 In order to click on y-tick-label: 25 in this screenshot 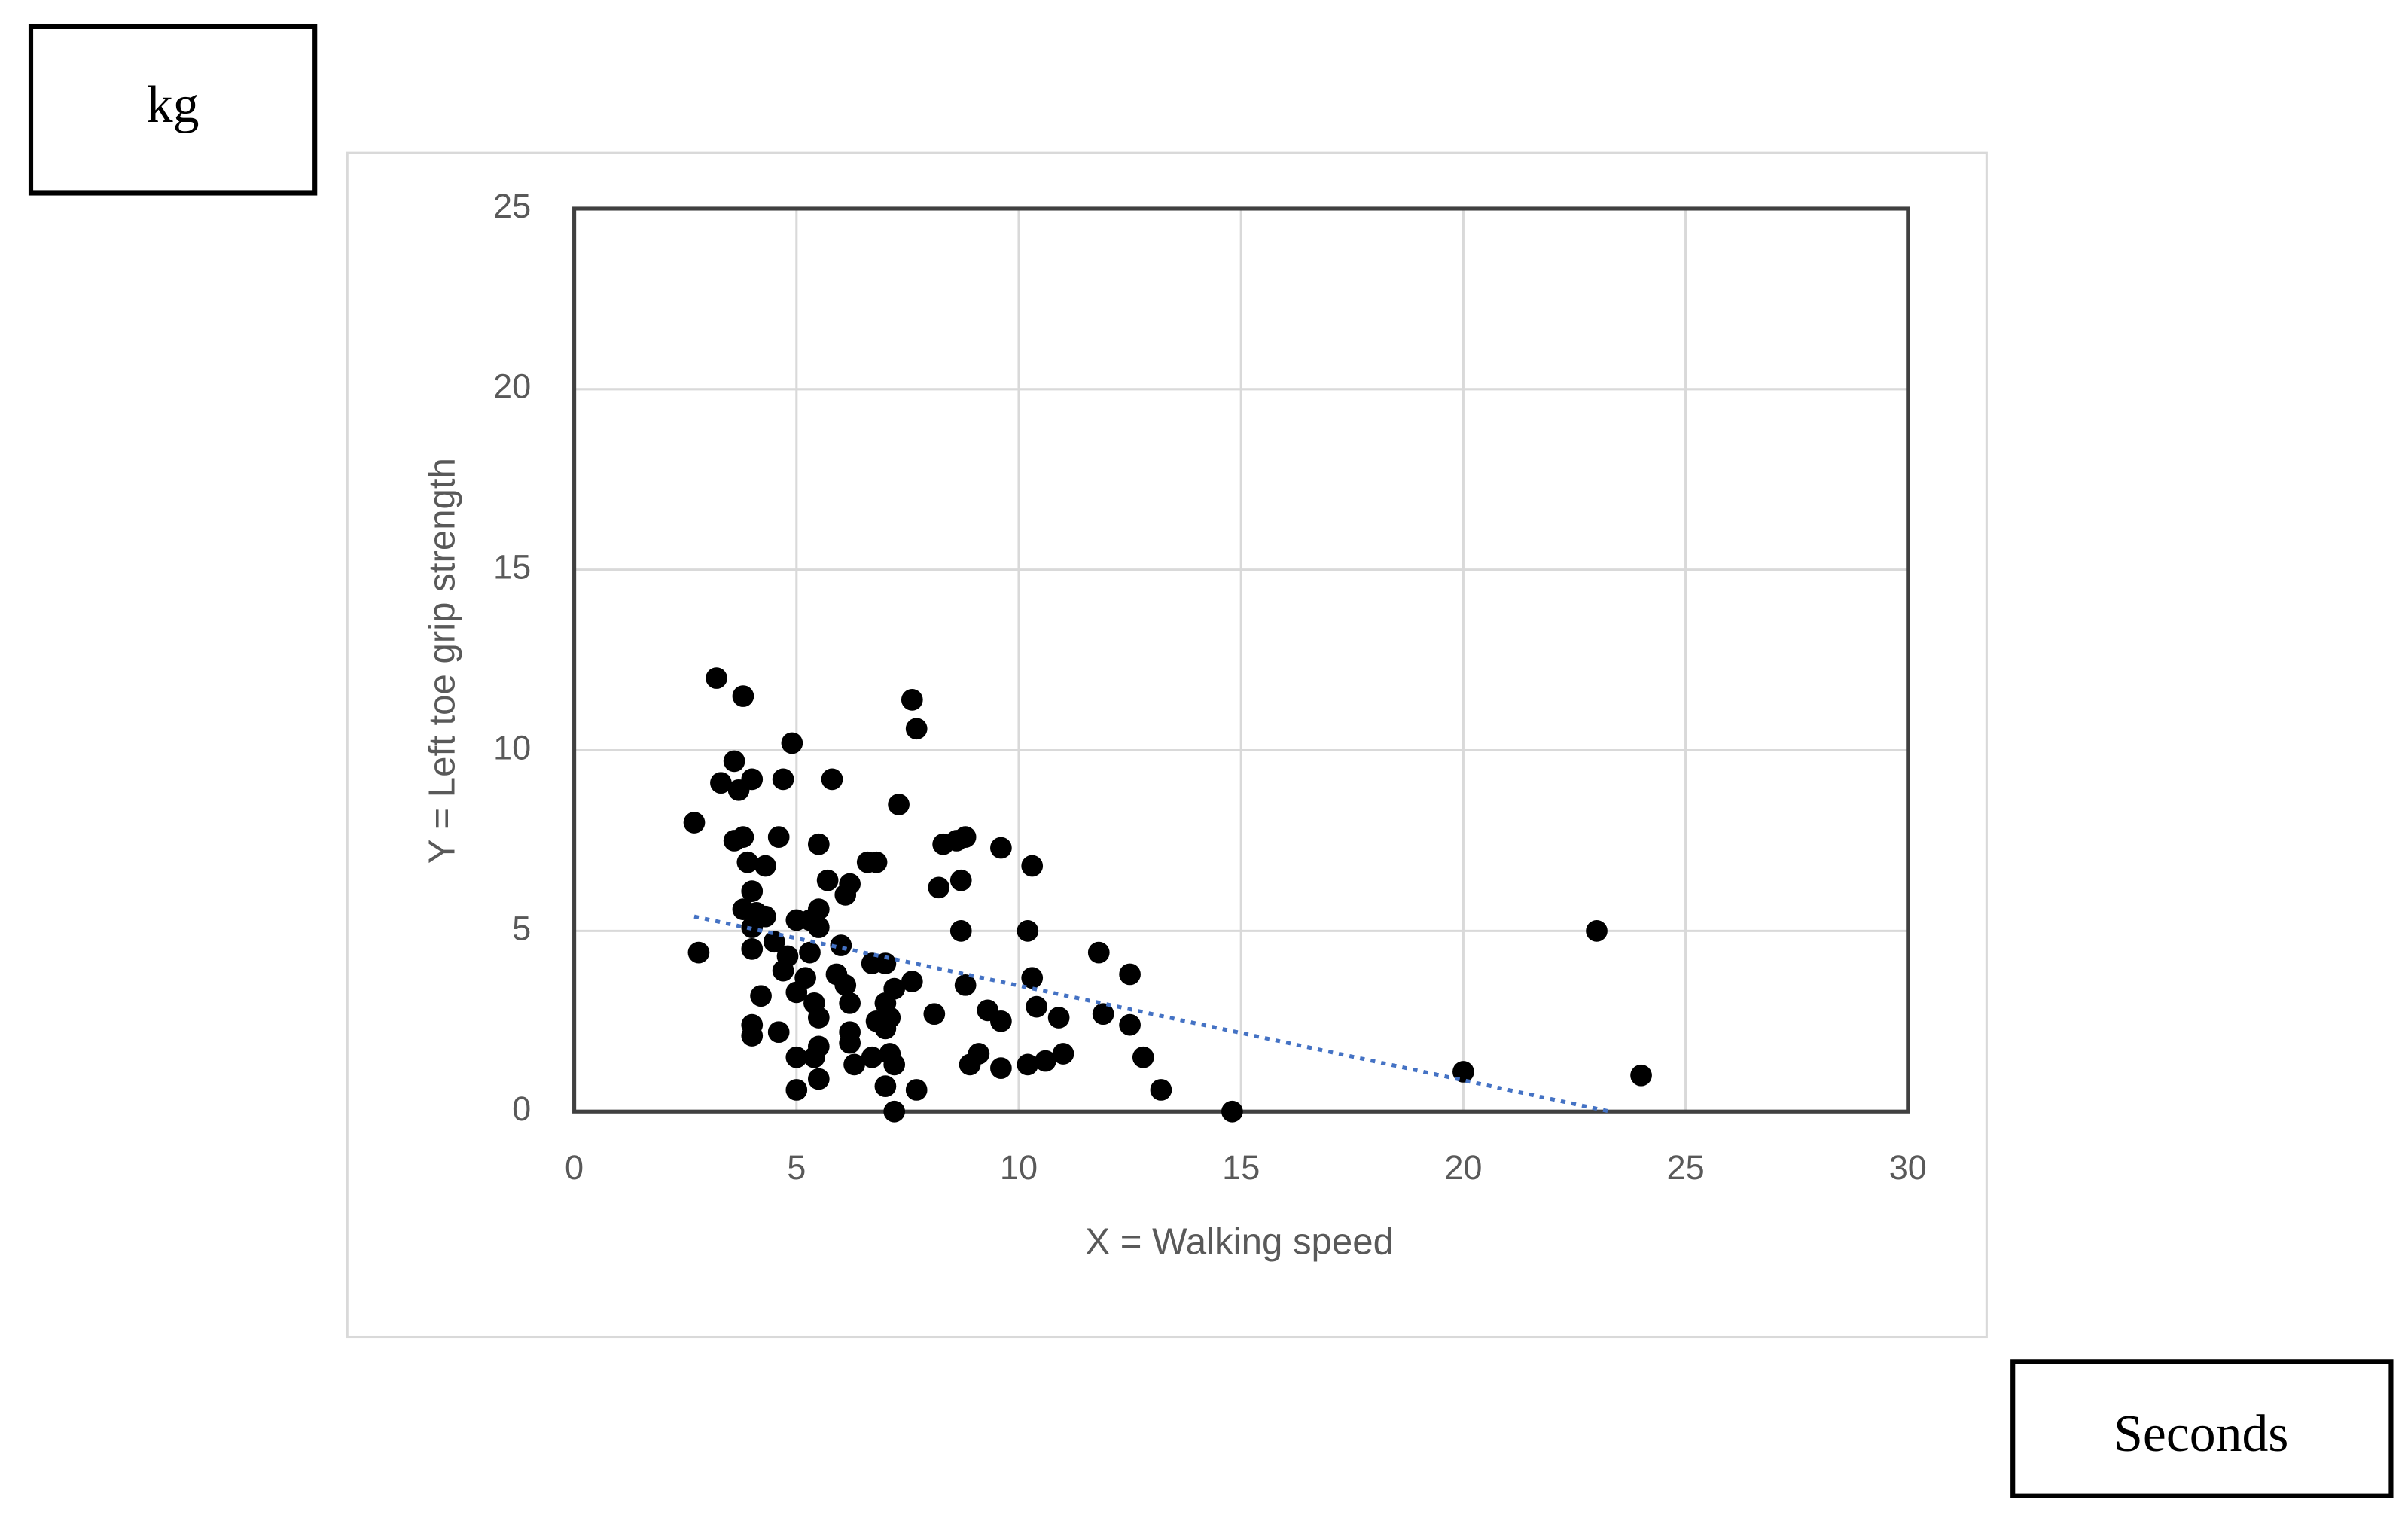, I will do `click(512, 206)`.